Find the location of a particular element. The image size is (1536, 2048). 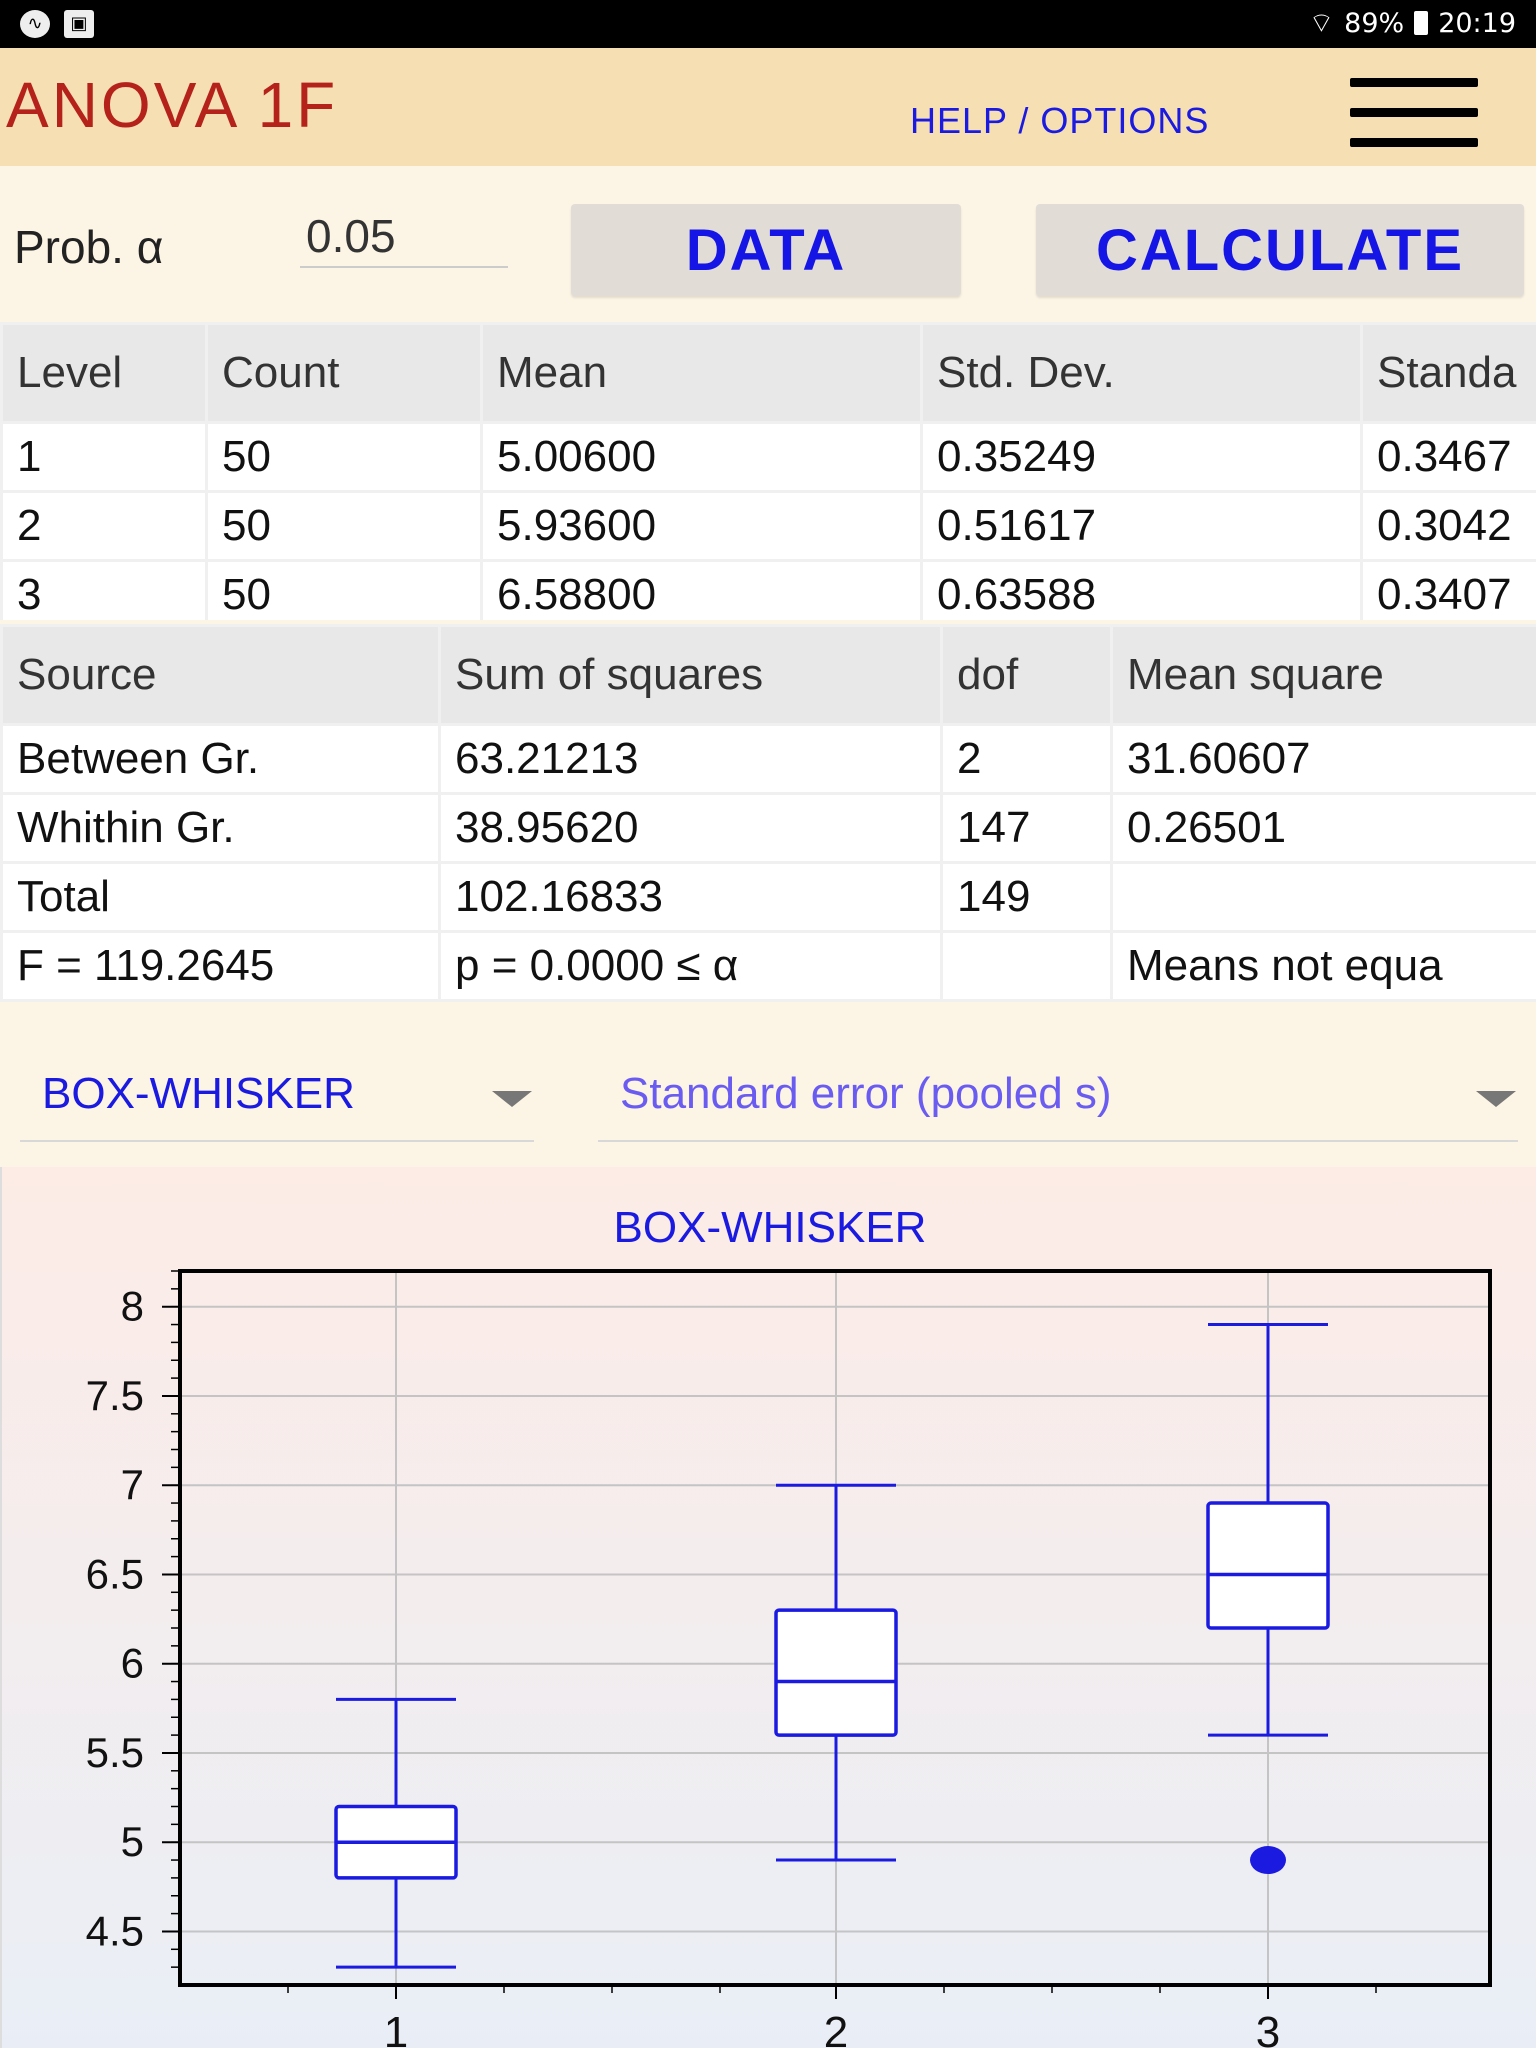

table-row: 2 50 5.93600 0.51617 0.3042 is located at coordinates (768, 526).